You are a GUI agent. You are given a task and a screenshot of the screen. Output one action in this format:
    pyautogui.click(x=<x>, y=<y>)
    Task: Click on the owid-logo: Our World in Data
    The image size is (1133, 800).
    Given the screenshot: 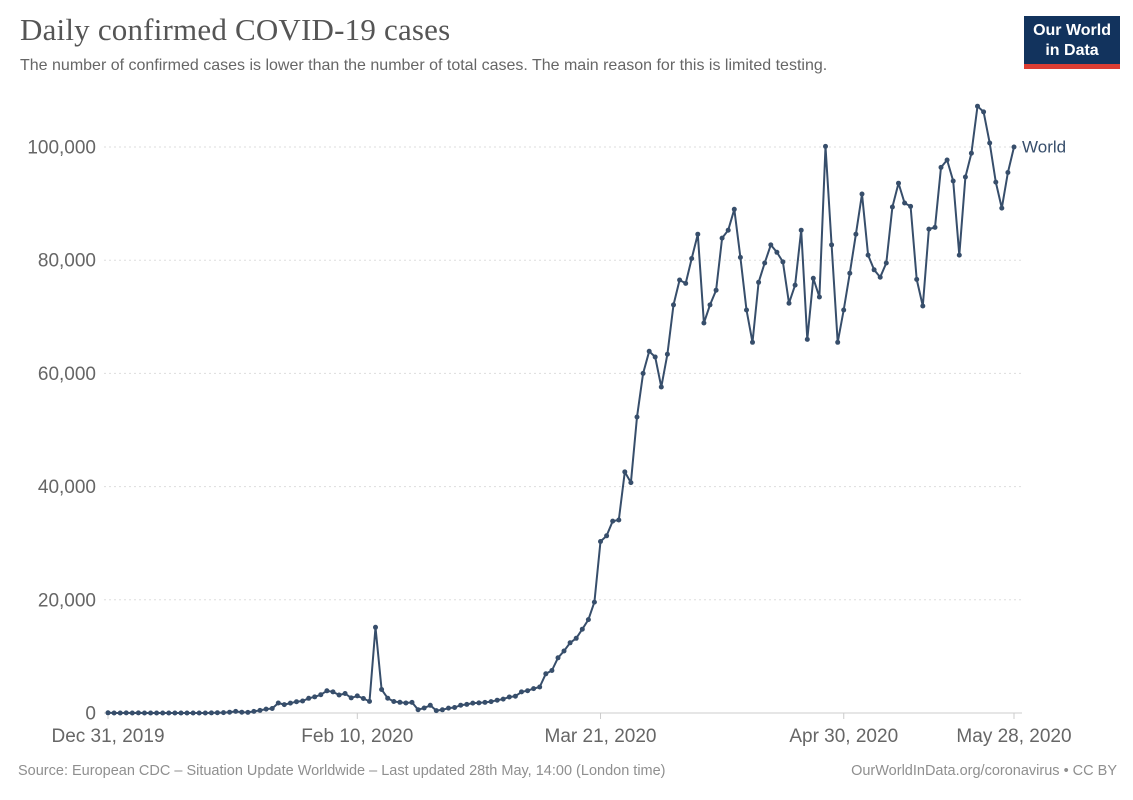 What is the action you would take?
    pyautogui.click(x=1072, y=42)
    